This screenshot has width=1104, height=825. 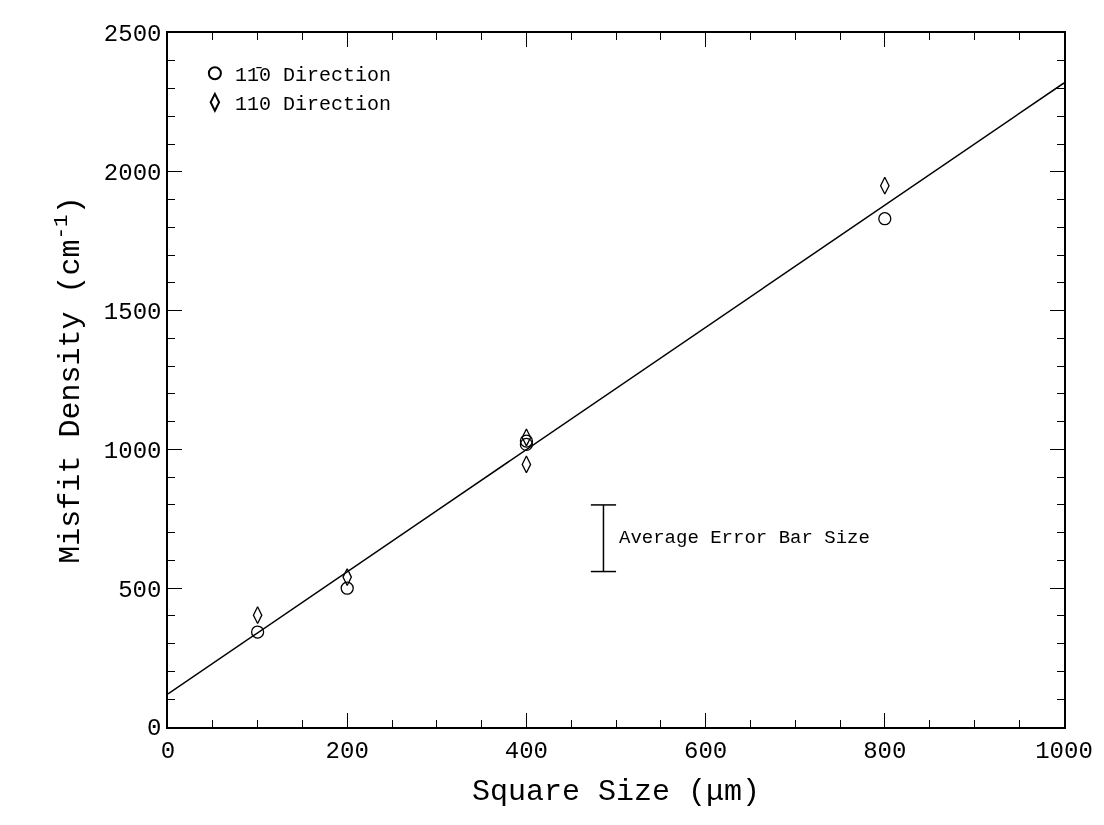 I want to click on y-tick-label: 0, so click(x=154, y=729).